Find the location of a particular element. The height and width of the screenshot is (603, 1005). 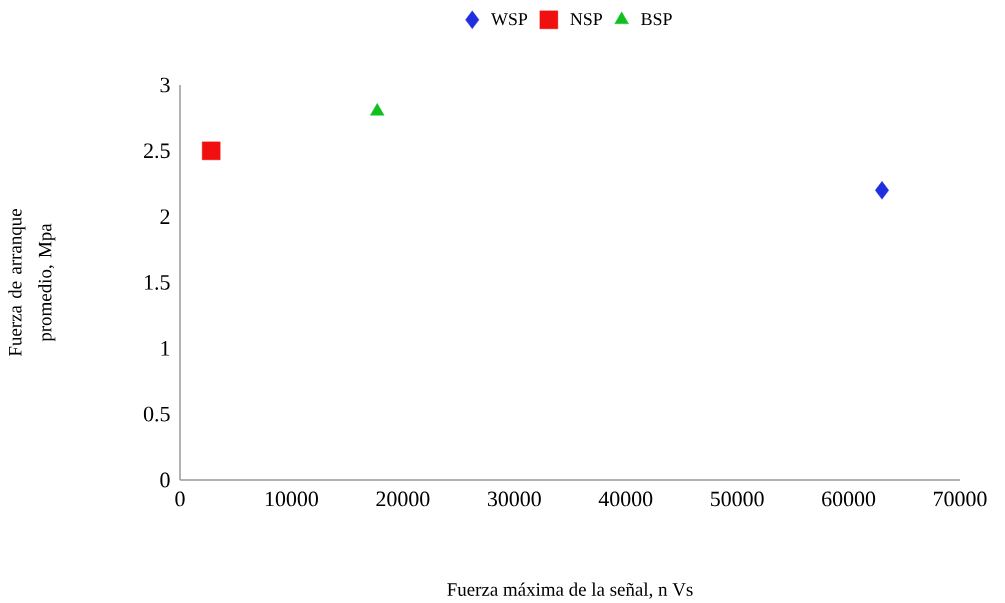

y-axis-title: Fuerza de arranque promedio, Mpa is located at coordinates (32, 283).